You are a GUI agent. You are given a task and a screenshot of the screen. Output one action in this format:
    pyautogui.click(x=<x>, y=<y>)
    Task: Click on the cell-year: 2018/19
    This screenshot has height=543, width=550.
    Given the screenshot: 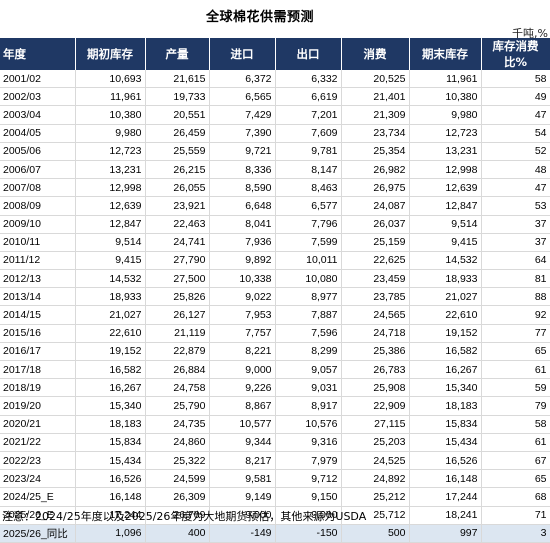 What is the action you would take?
    pyautogui.click(x=38, y=388)
    